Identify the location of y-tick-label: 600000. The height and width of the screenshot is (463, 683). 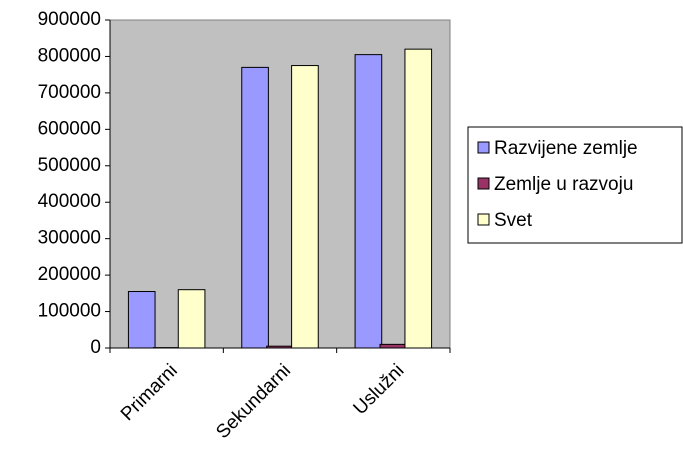
(69, 128).